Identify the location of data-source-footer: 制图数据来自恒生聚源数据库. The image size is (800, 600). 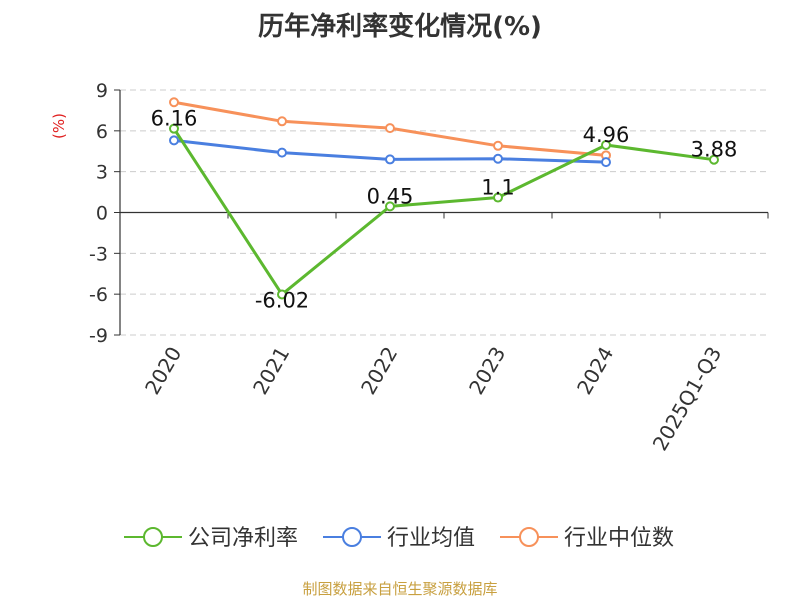
(400, 589).